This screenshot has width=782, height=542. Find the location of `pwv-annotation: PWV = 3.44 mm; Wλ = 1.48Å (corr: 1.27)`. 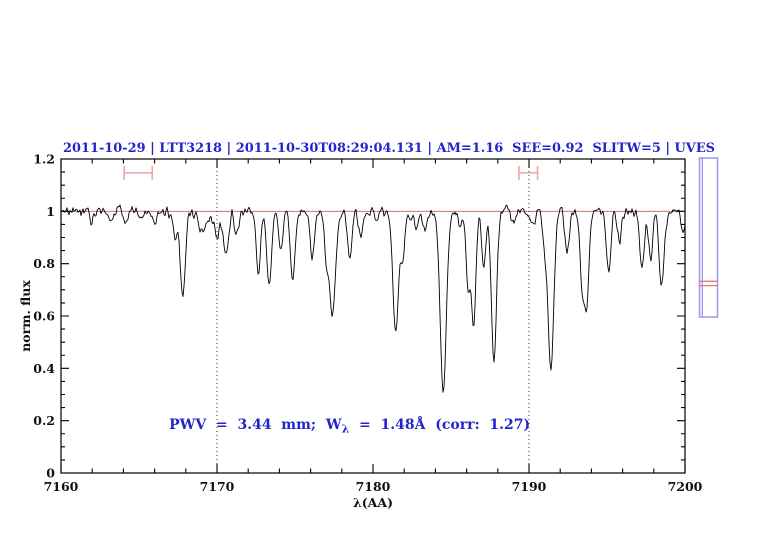

pwv-annotation: PWV = 3.44 mm; Wλ = 1.48Å (corr: 1.27) is located at coordinates (344, 425).